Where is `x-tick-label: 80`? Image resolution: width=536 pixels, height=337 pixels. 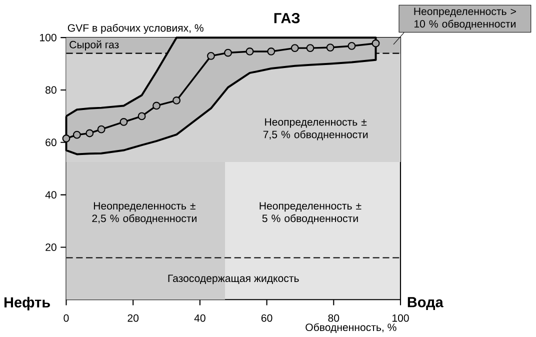 x-tick-label: 80 is located at coordinates (334, 318).